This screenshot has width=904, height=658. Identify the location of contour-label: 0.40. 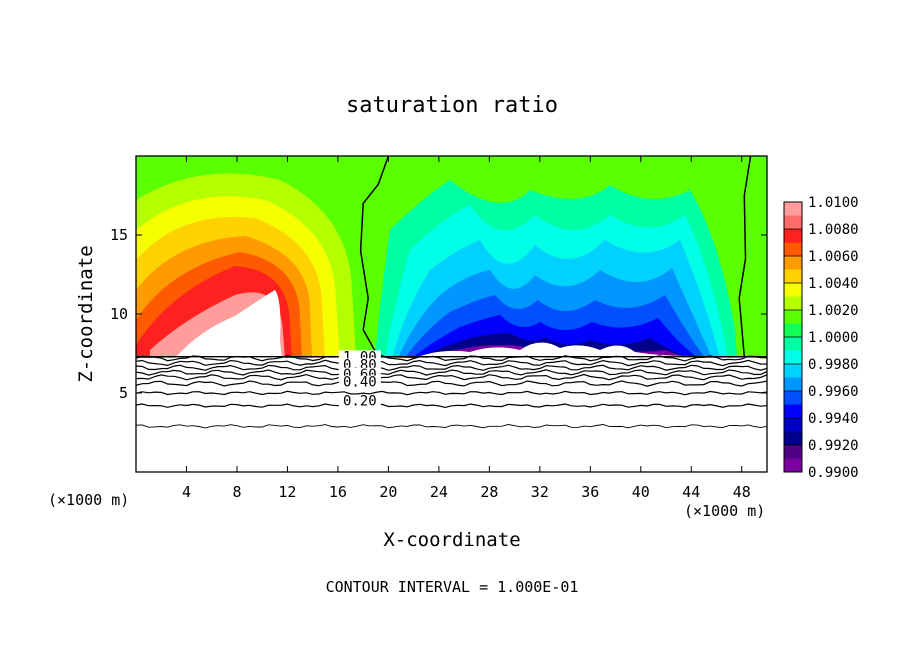
(360, 383).